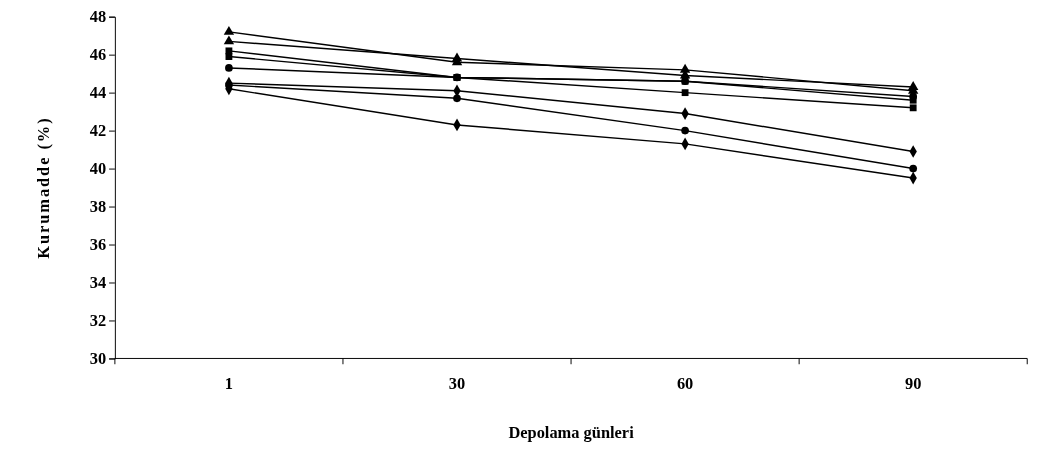 The image size is (1061, 463). I want to click on y-tick-label: 40, so click(98, 169).